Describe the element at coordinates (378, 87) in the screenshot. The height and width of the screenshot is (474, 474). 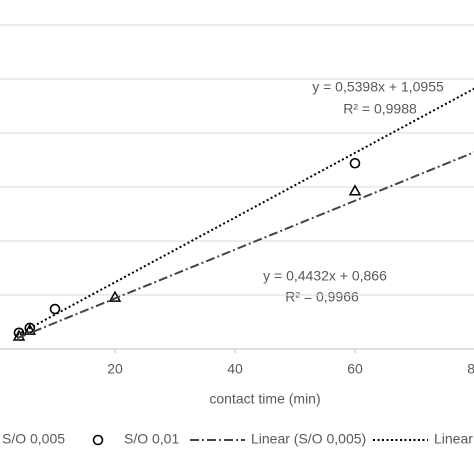
I see `annotation: y = 0,5398x + 1,0955` at that location.